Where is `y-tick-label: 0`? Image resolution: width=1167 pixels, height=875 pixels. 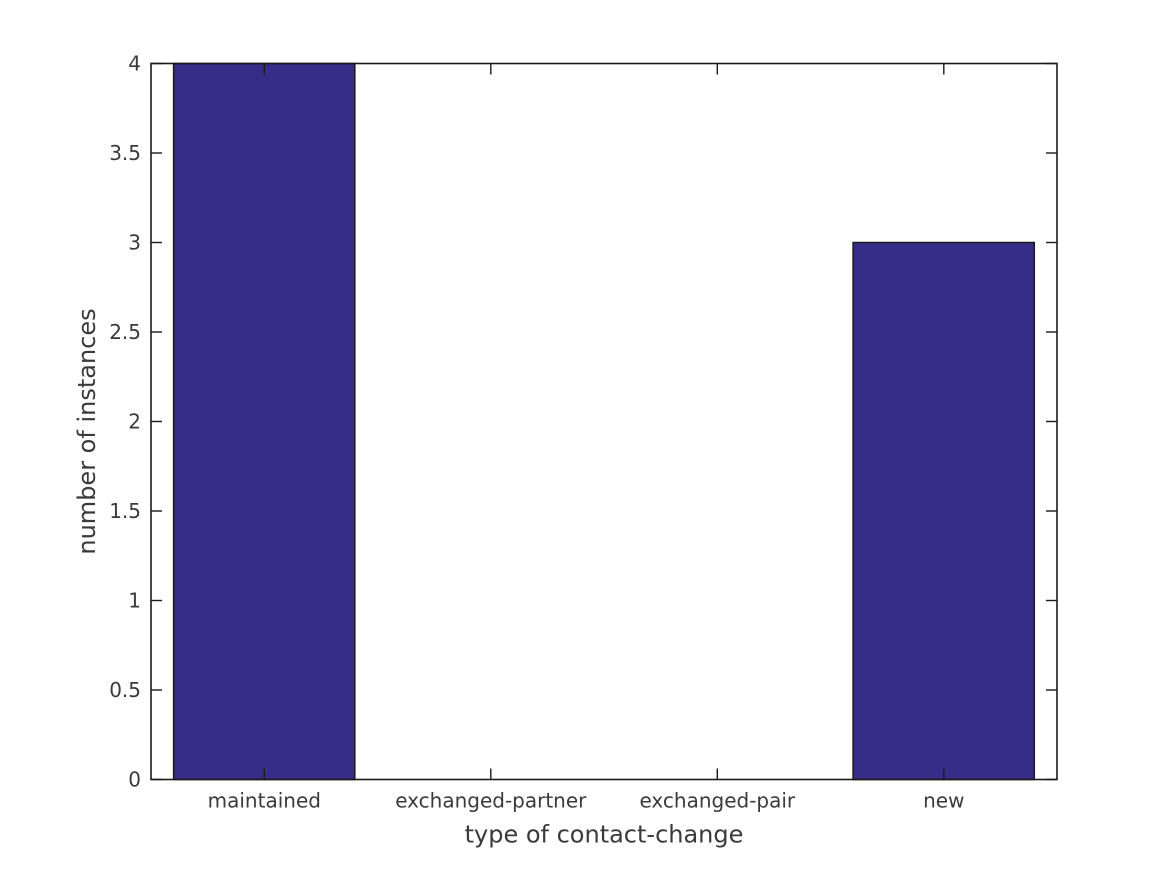
y-tick-label: 0 is located at coordinates (134, 780).